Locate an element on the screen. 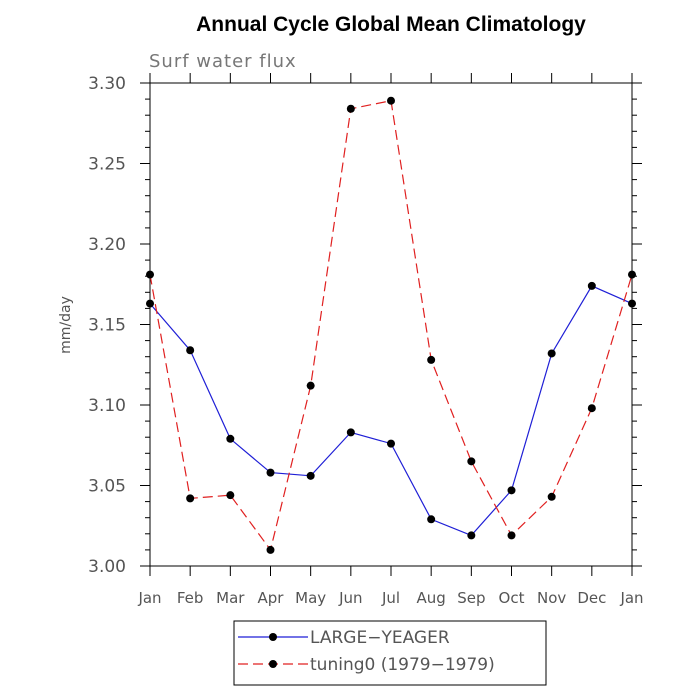  x-tick-label: Aug is located at coordinates (431, 598).